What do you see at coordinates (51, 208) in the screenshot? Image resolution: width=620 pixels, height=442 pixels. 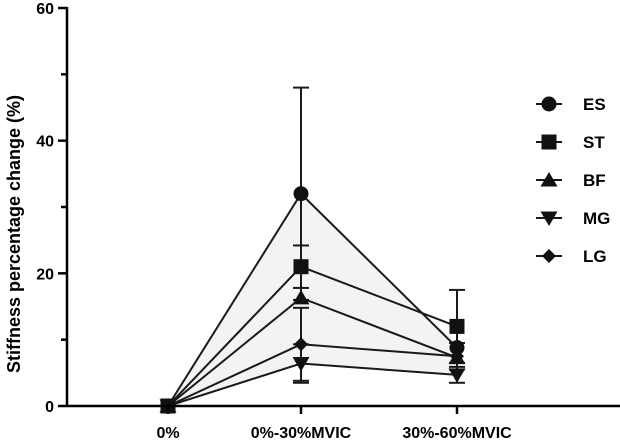 I see `y-ticks: 0 20 40 60` at bounding box center [51, 208].